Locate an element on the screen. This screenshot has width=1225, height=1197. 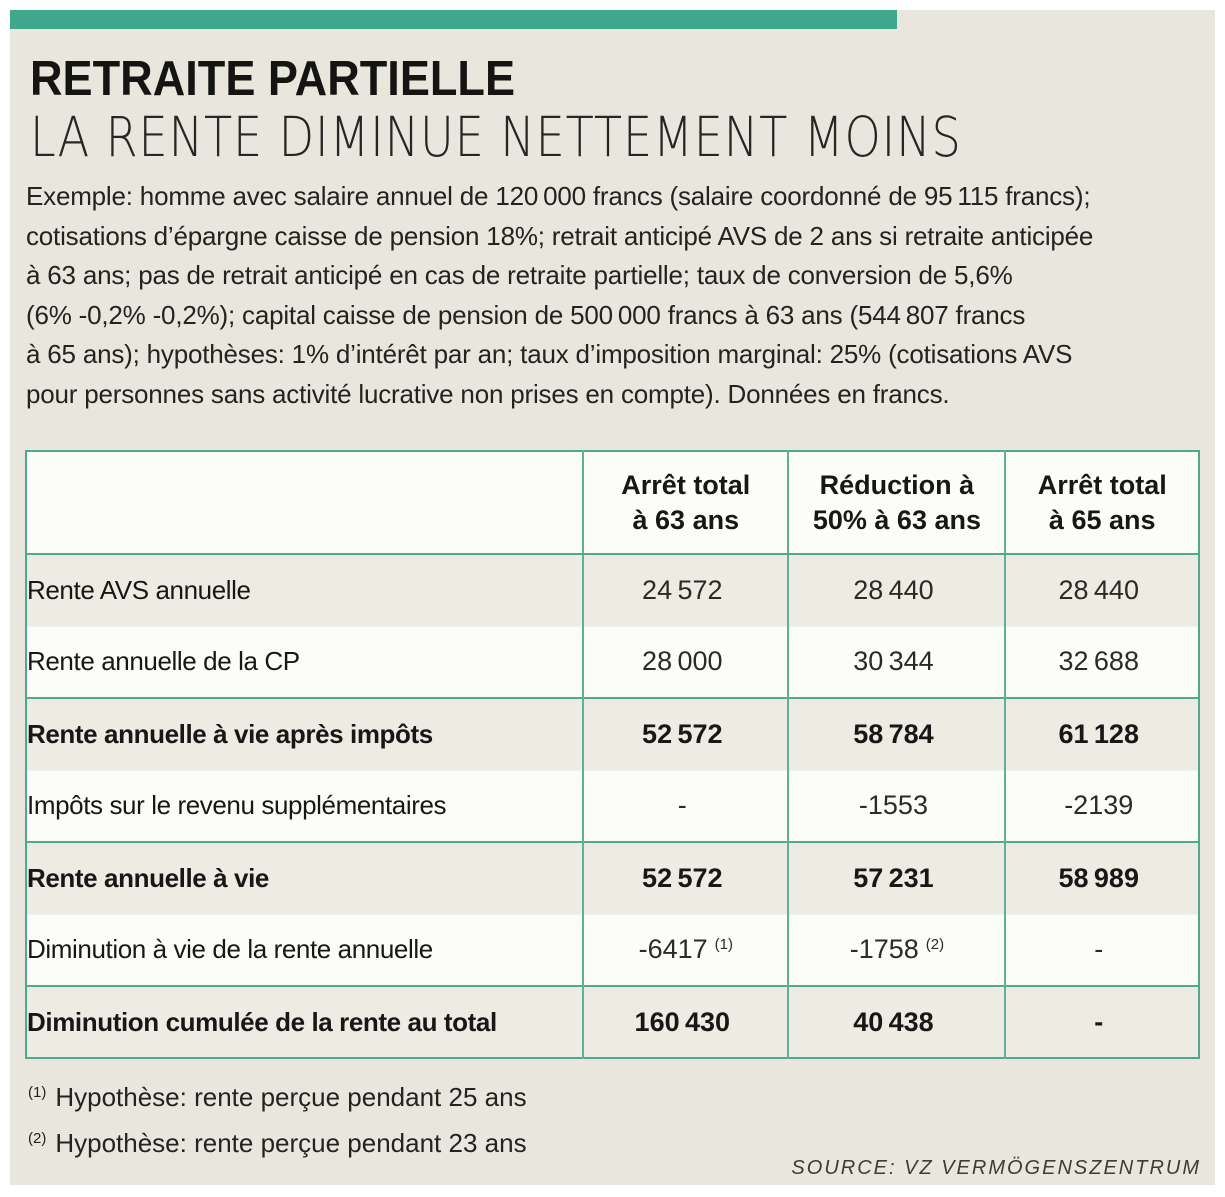
footnote-ref: (1) is located at coordinates (723, 945).